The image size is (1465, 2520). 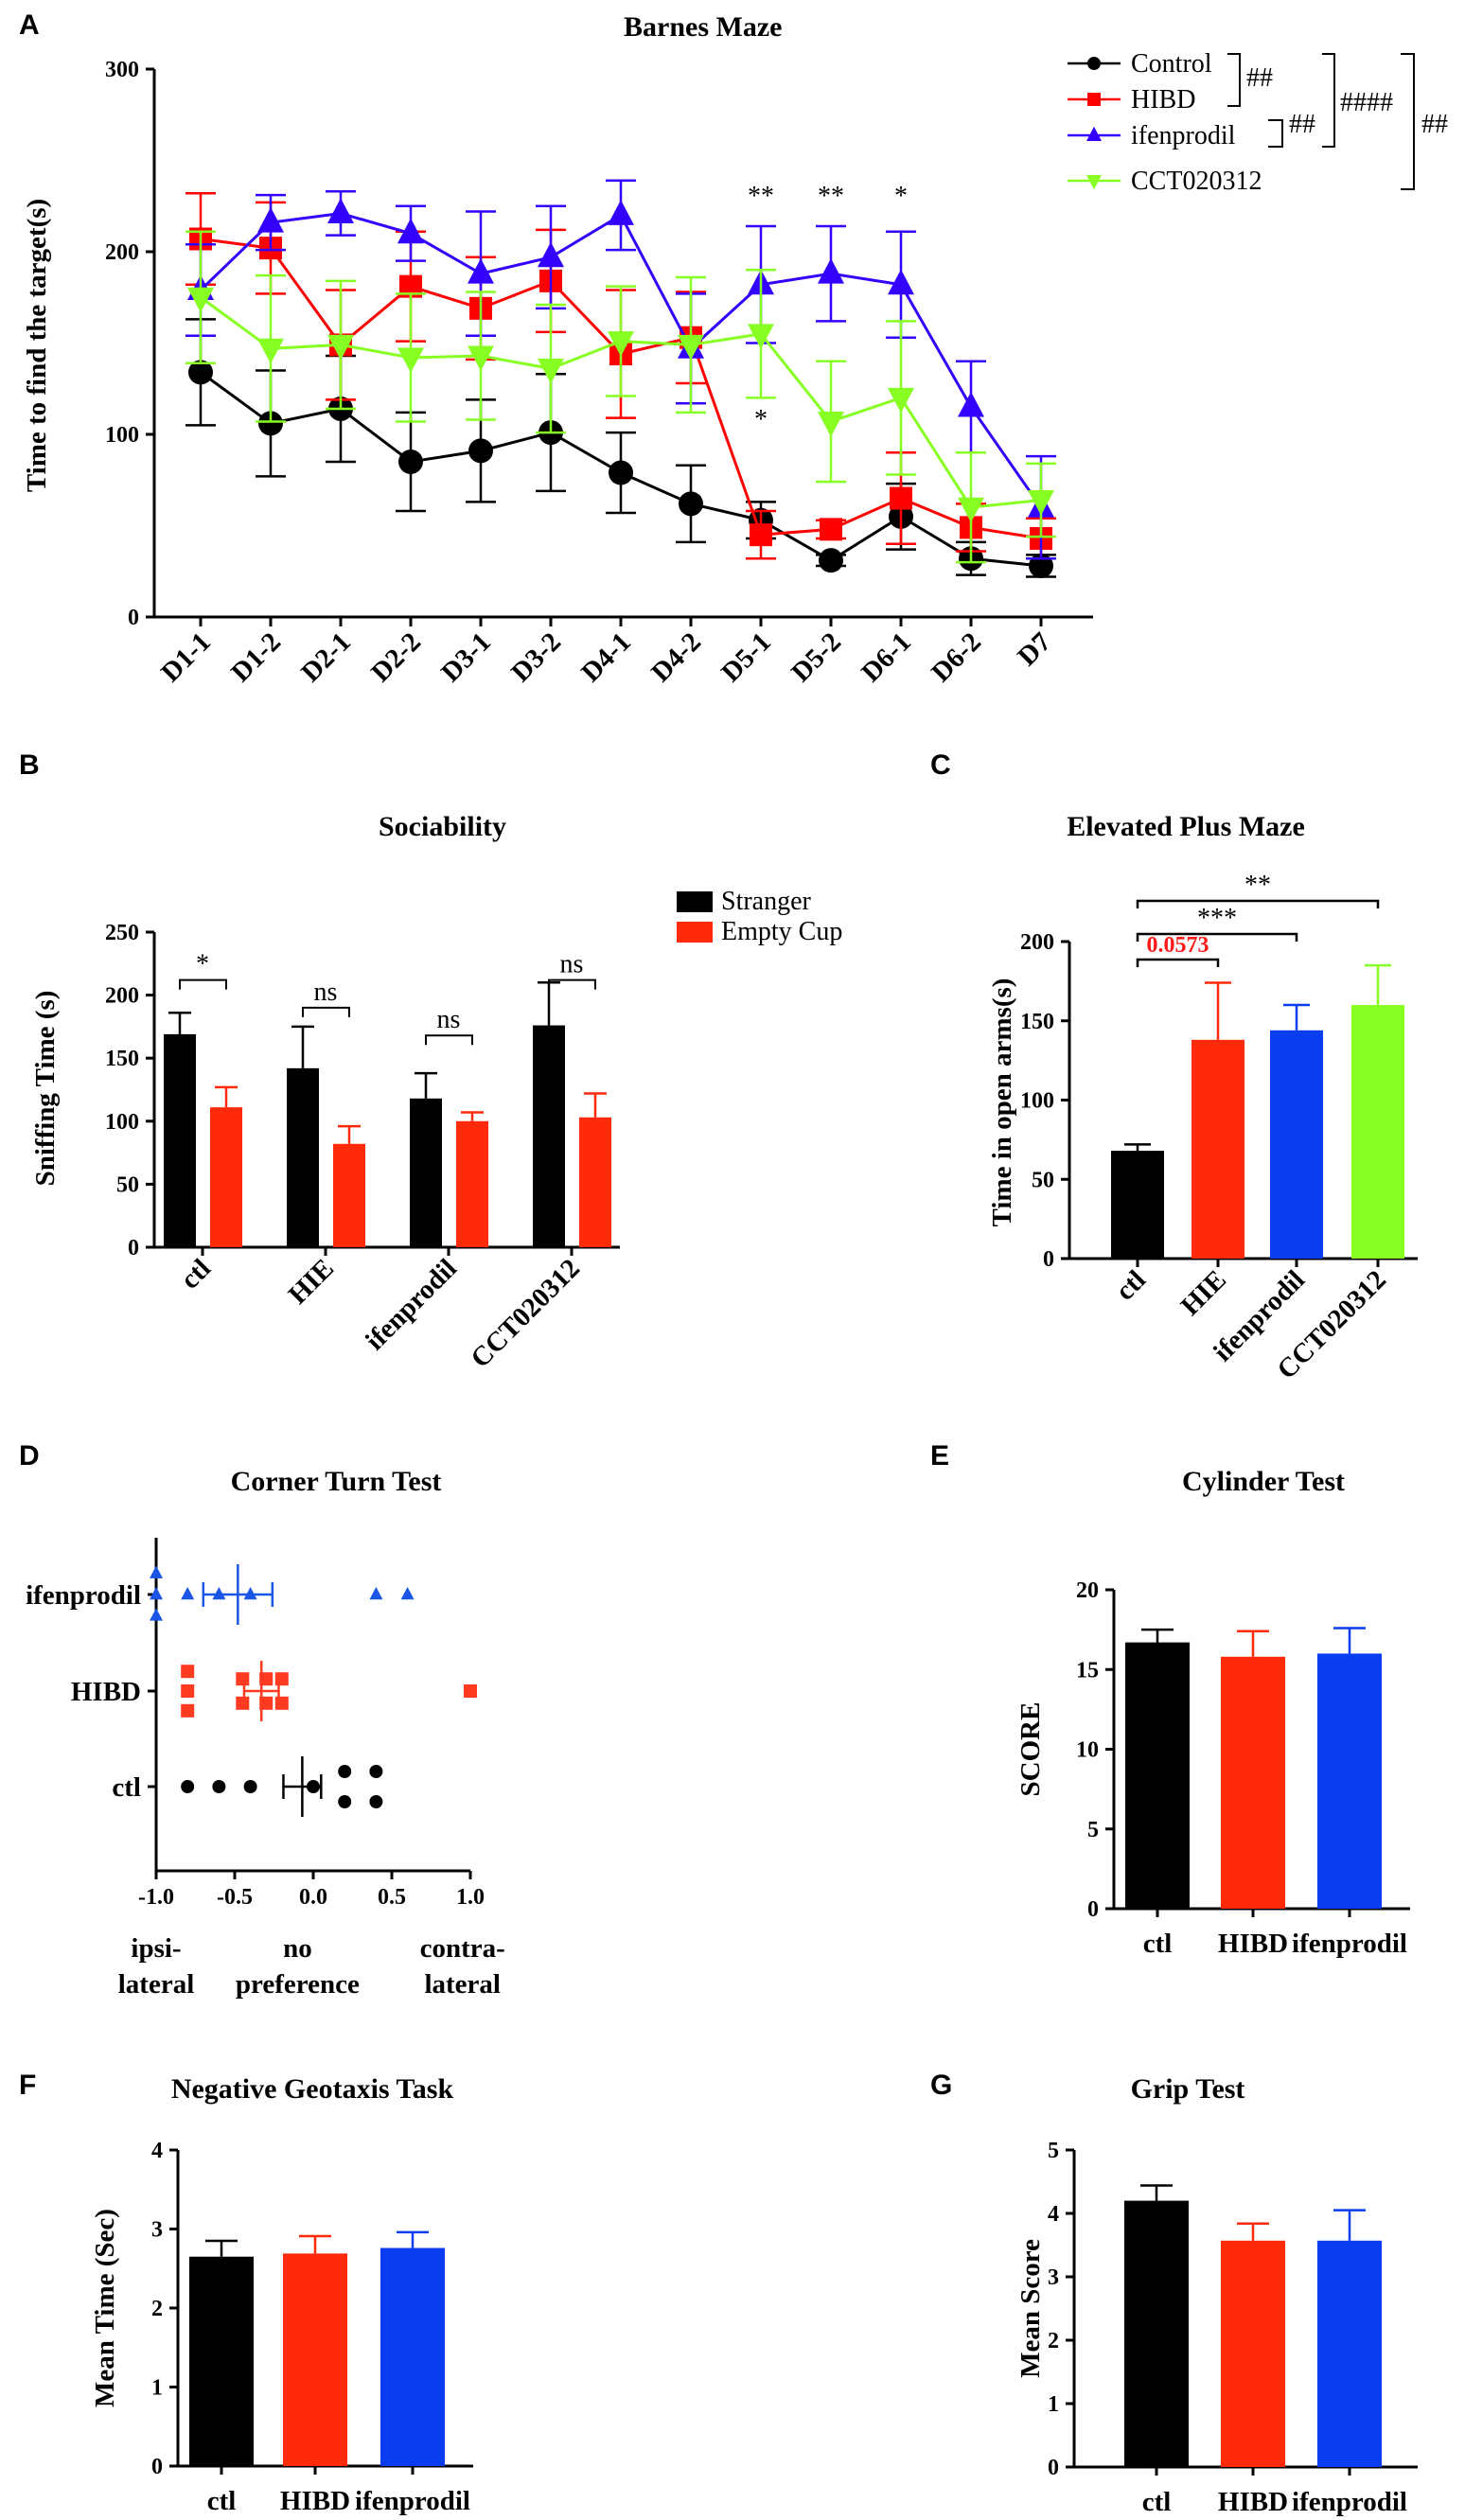 I want to click on y-tick-label: 250, so click(x=122, y=933).